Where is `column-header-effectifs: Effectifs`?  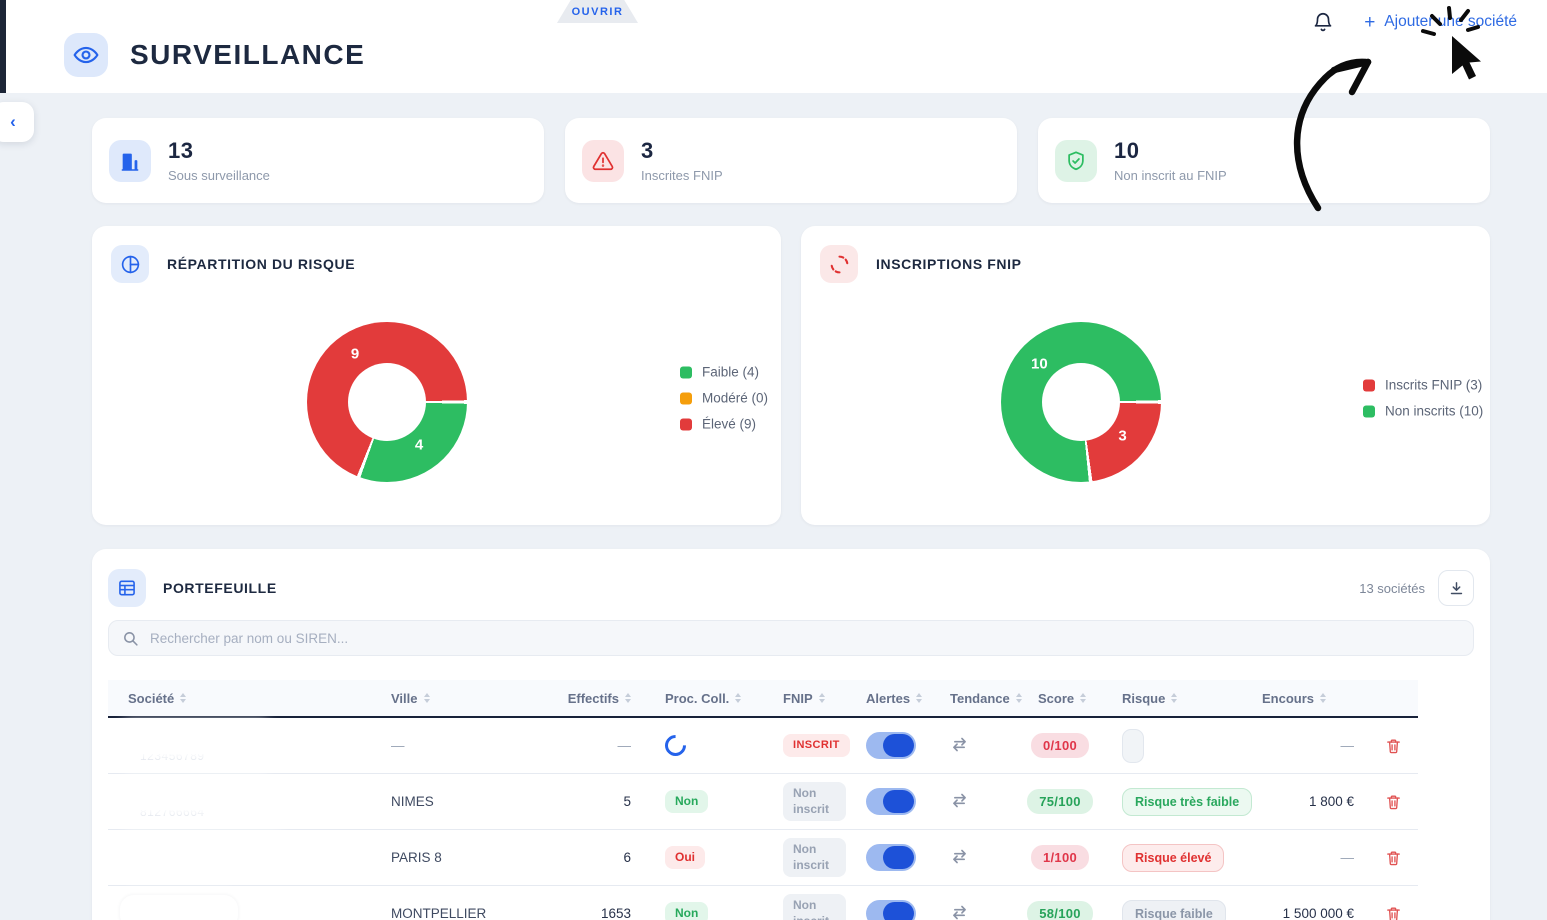 column-header-effectifs: Effectifs is located at coordinates (595, 698).